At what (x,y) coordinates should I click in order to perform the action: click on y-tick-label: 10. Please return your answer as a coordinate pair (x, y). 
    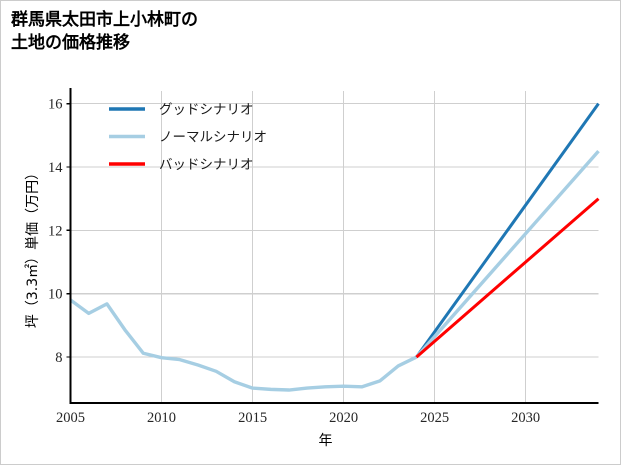
    Looking at the image, I should click on (55, 295).